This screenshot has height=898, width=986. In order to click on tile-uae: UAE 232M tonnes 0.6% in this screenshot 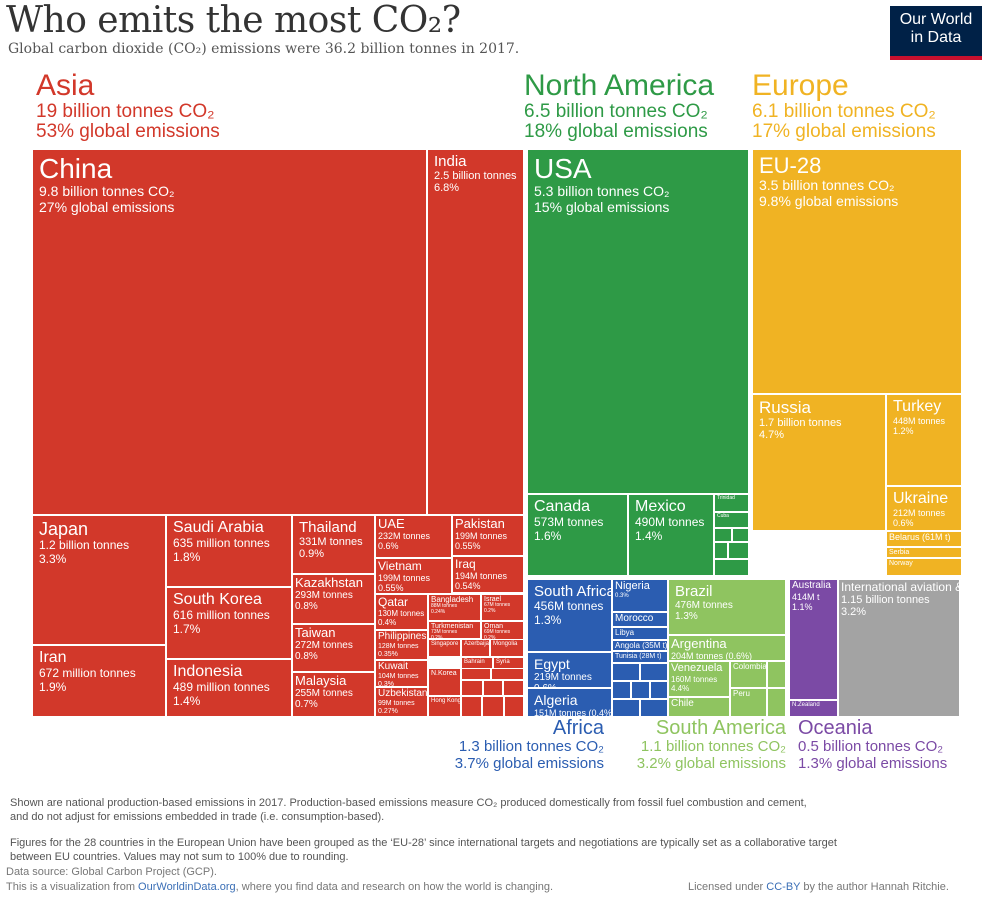, I will do `click(413, 536)`.